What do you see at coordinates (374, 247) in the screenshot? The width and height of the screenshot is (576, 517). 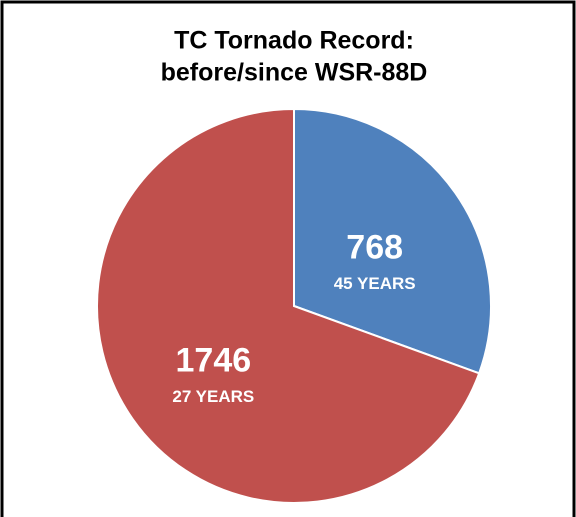 I see `value-label: 768` at bounding box center [374, 247].